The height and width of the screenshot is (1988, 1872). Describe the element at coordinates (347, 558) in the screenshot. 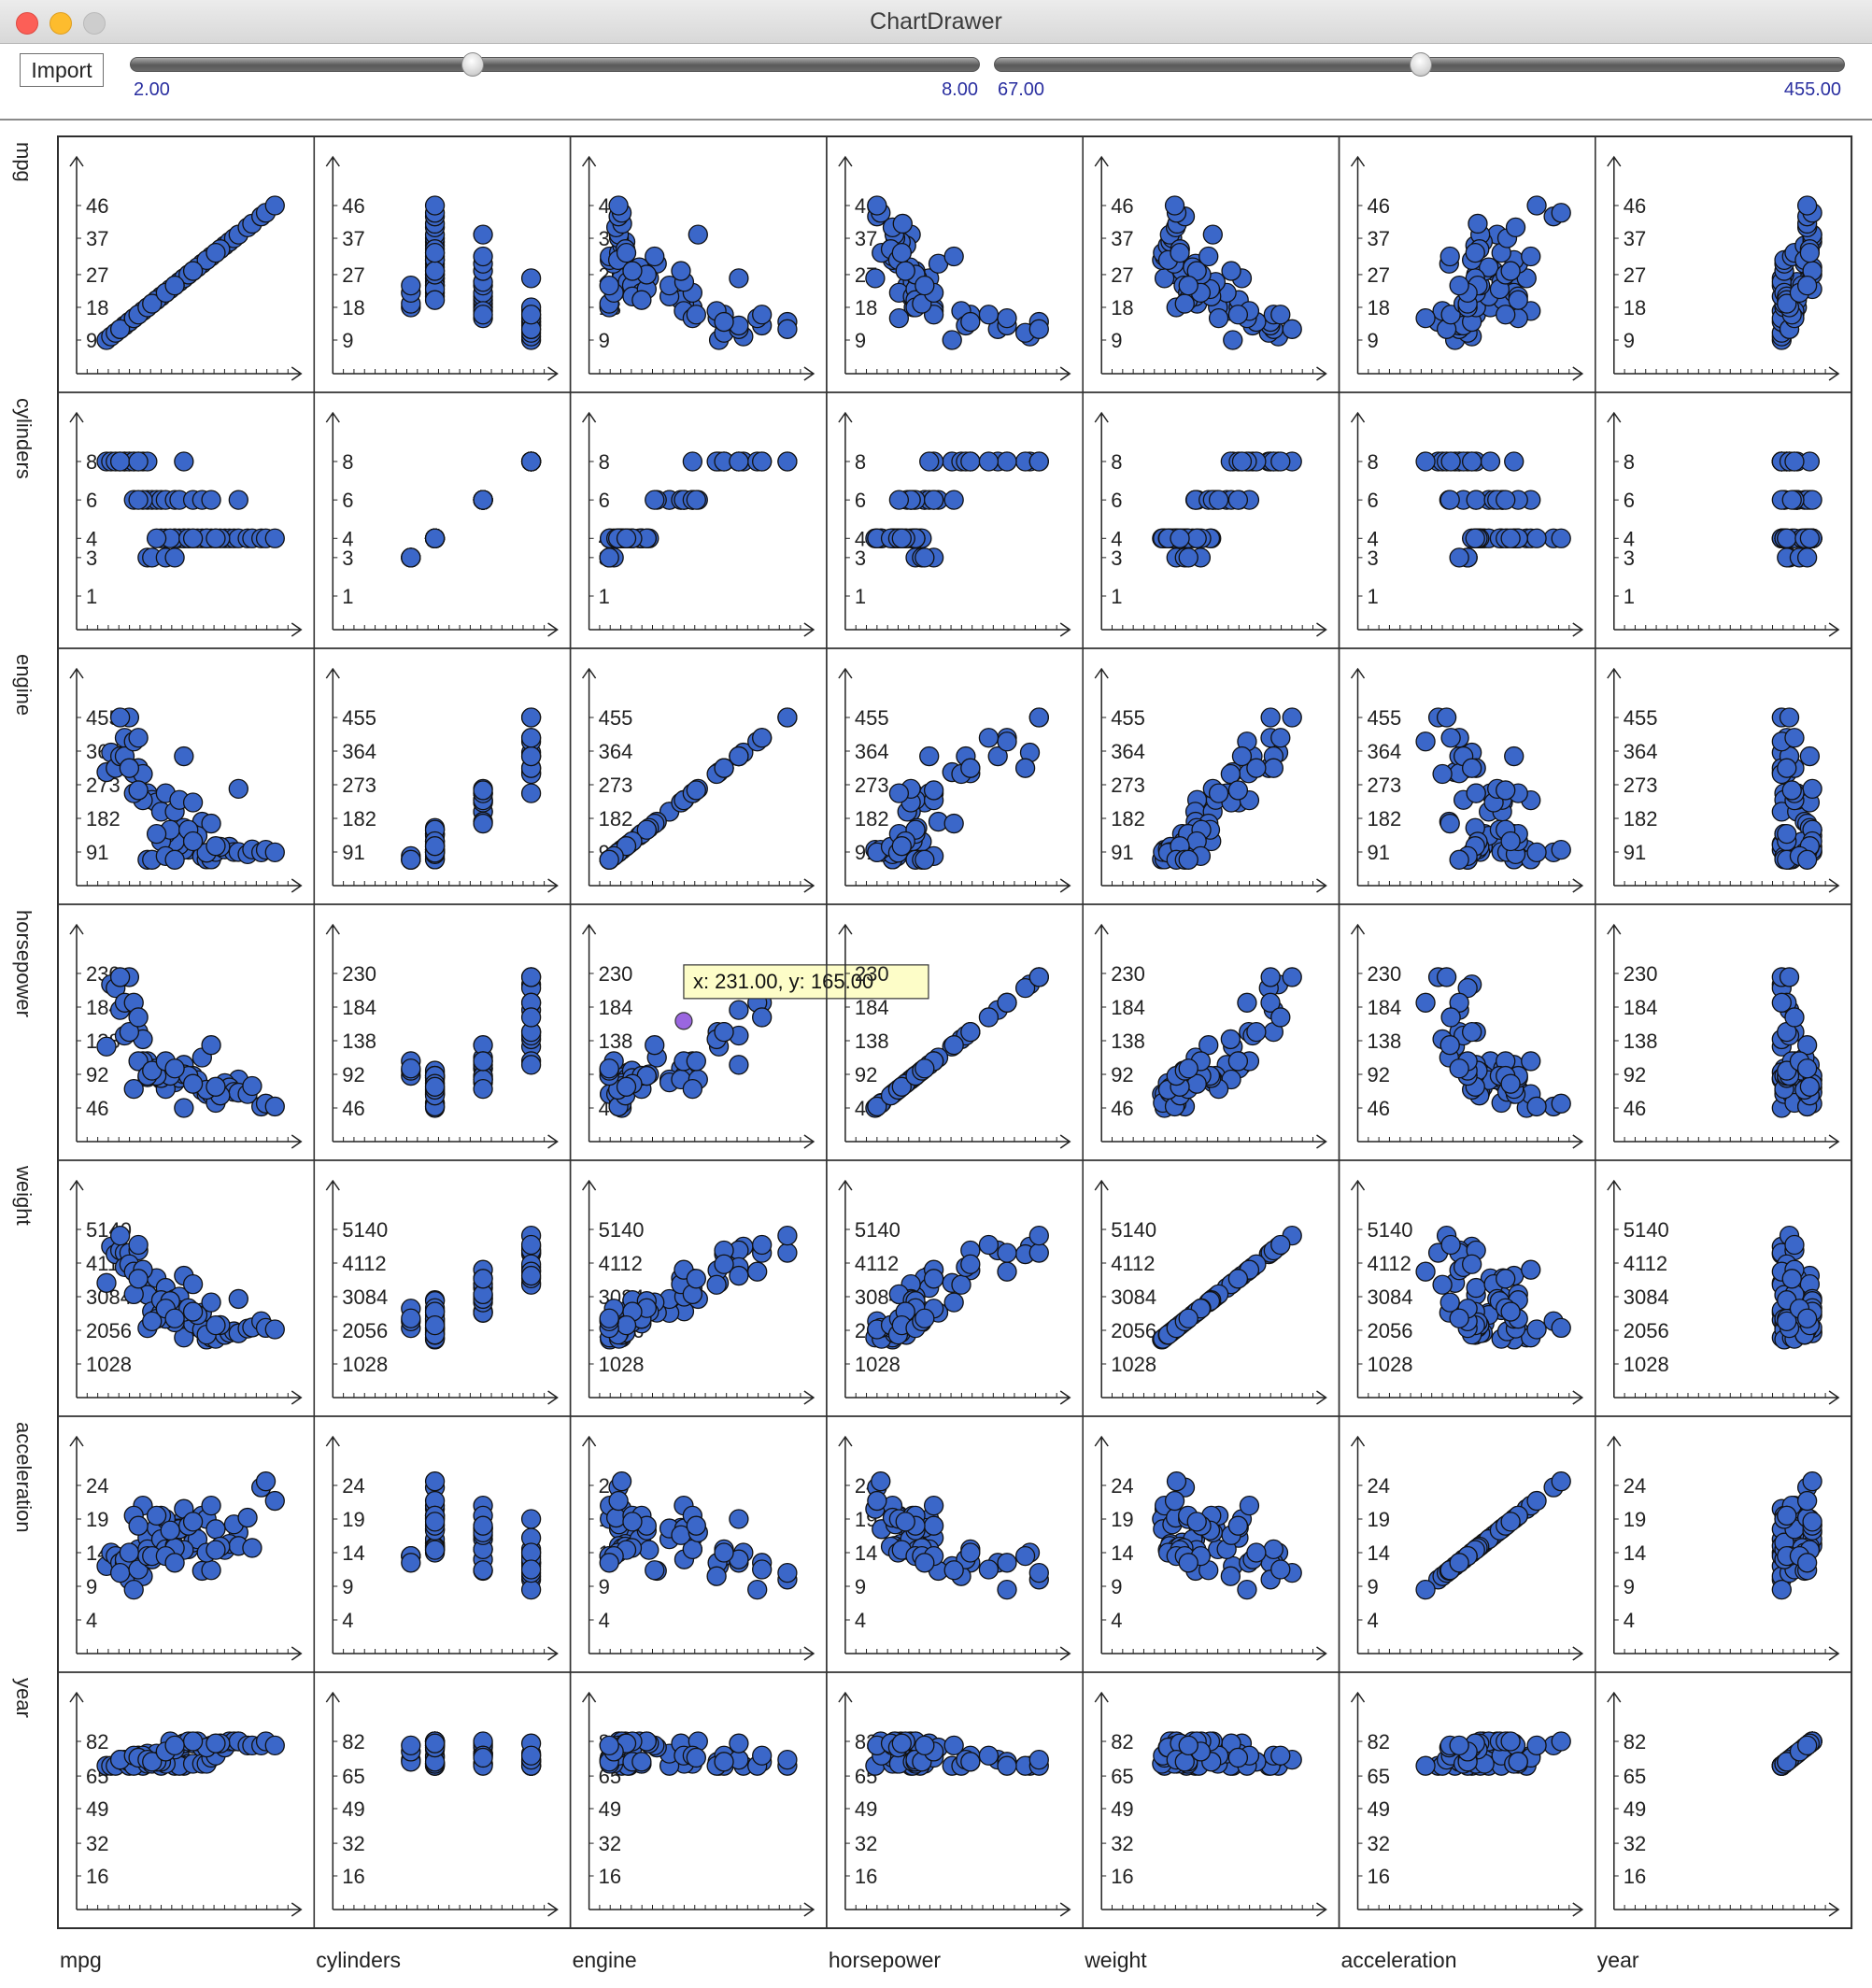

I see `y-tick-label: 3` at that location.